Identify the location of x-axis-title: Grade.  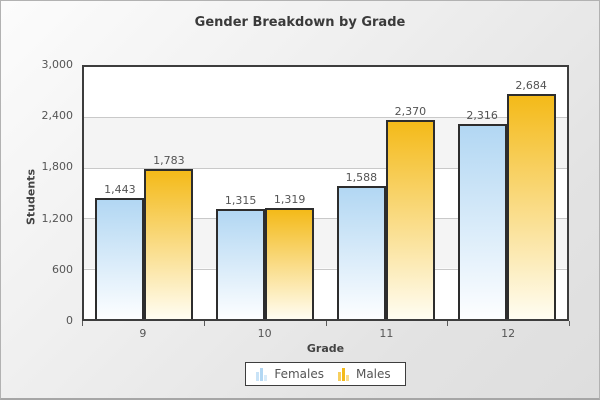
(325, 348).